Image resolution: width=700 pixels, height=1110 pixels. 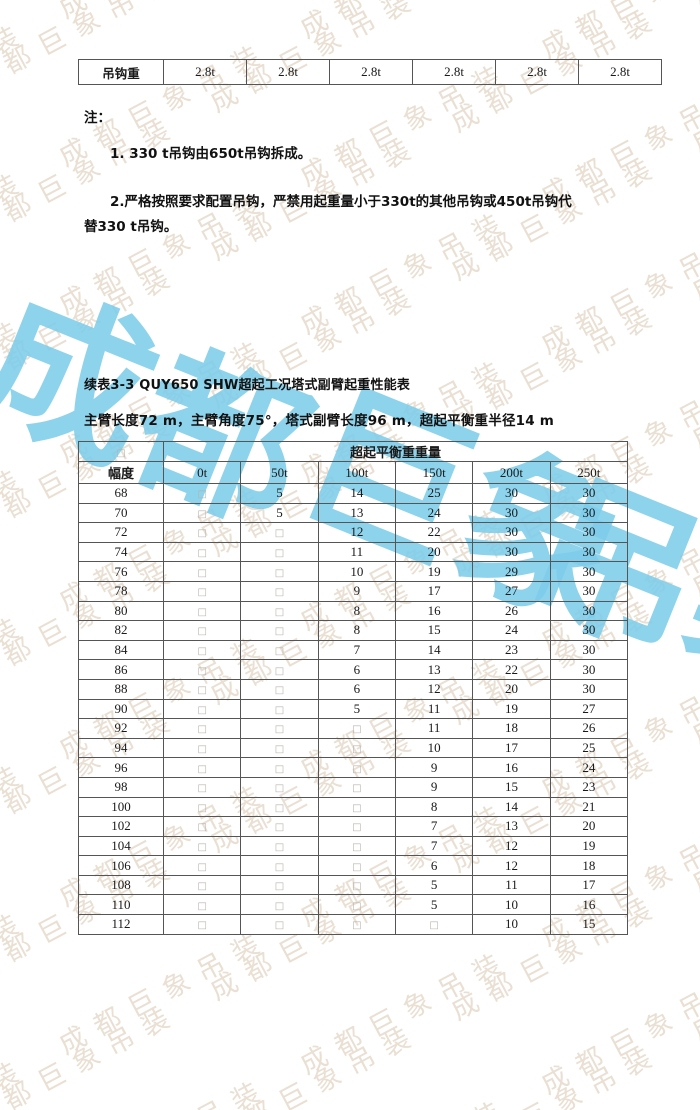 What do you see at coordinates (121, 885) in the screenshot?
I see `cell-radius: 108` at bounding box center [121, 885].